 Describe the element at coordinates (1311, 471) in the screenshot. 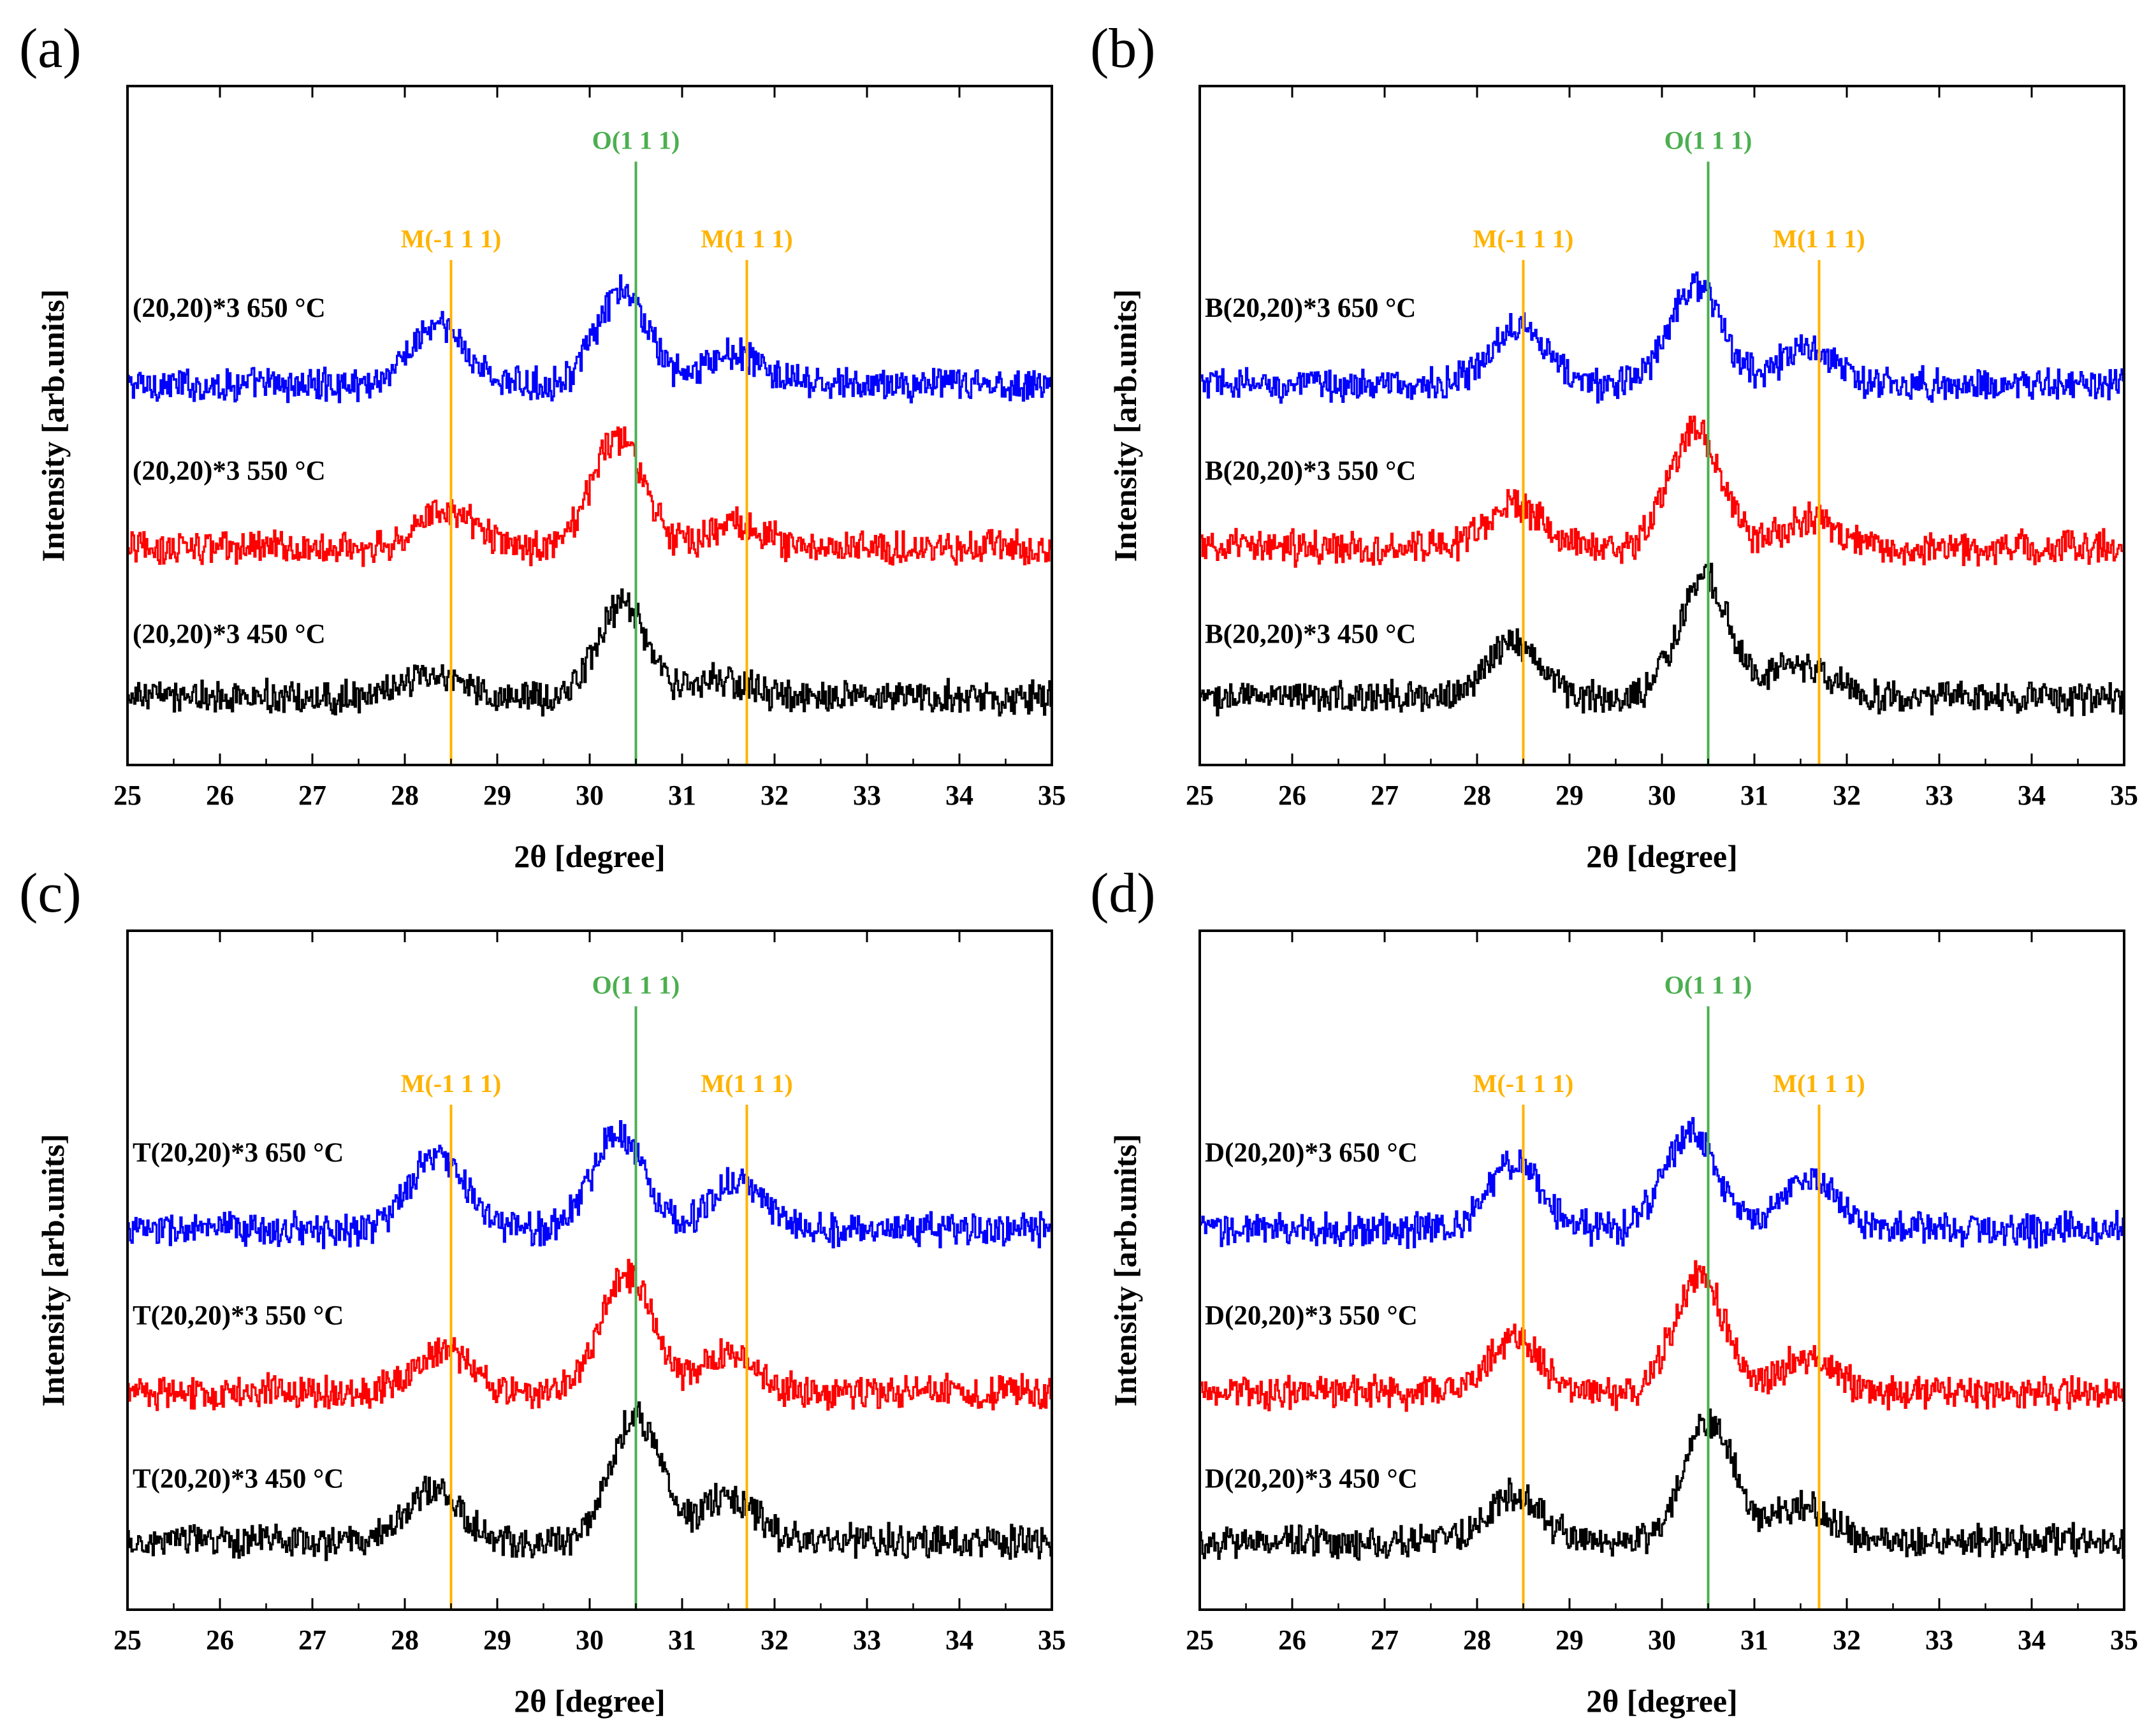

I see `series-label: B(20,20)*3 550 °C` at that location.